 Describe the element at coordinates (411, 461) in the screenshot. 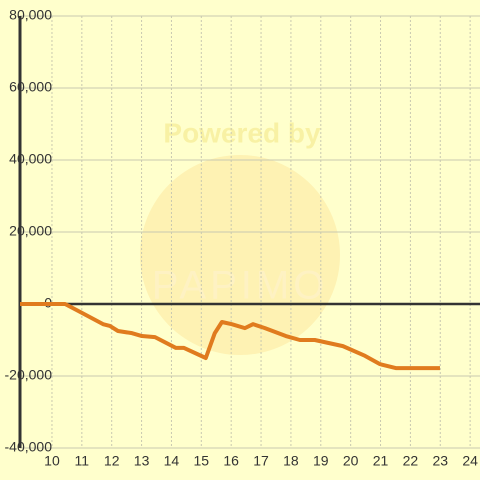

I see `x-tick-label: 22` at that location.